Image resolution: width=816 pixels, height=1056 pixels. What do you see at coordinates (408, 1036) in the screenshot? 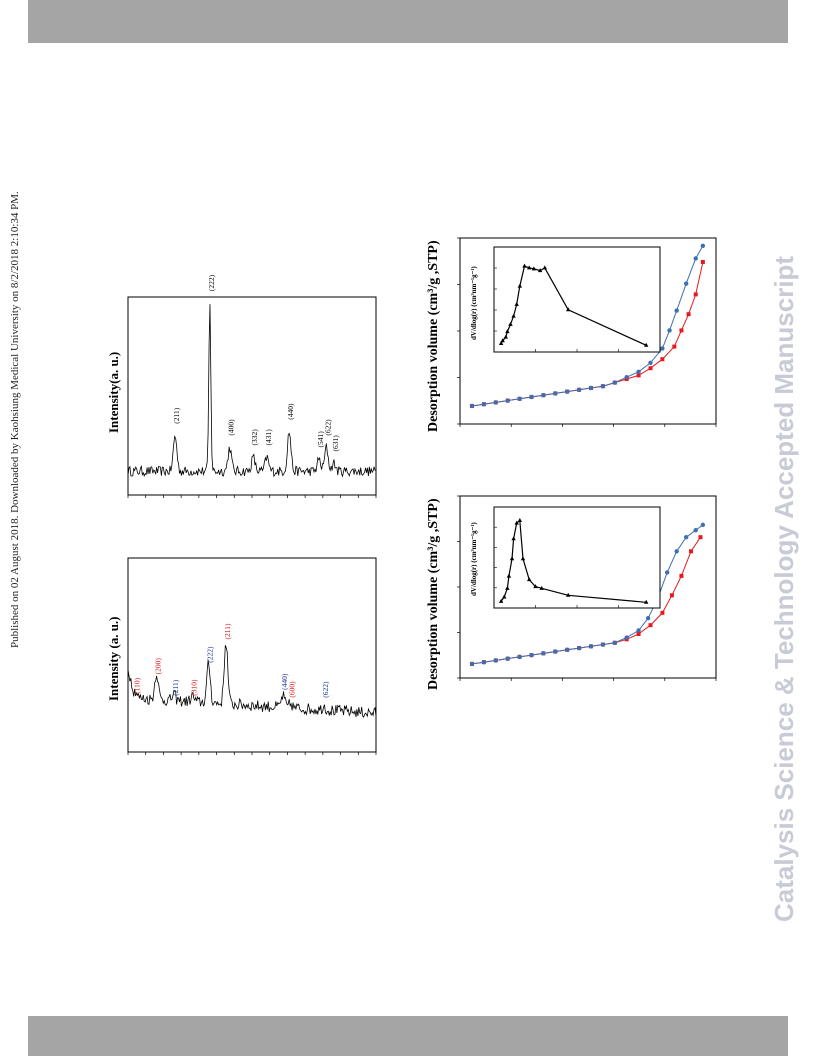
I see `footer-bar` at bounding box center [408, 1036].